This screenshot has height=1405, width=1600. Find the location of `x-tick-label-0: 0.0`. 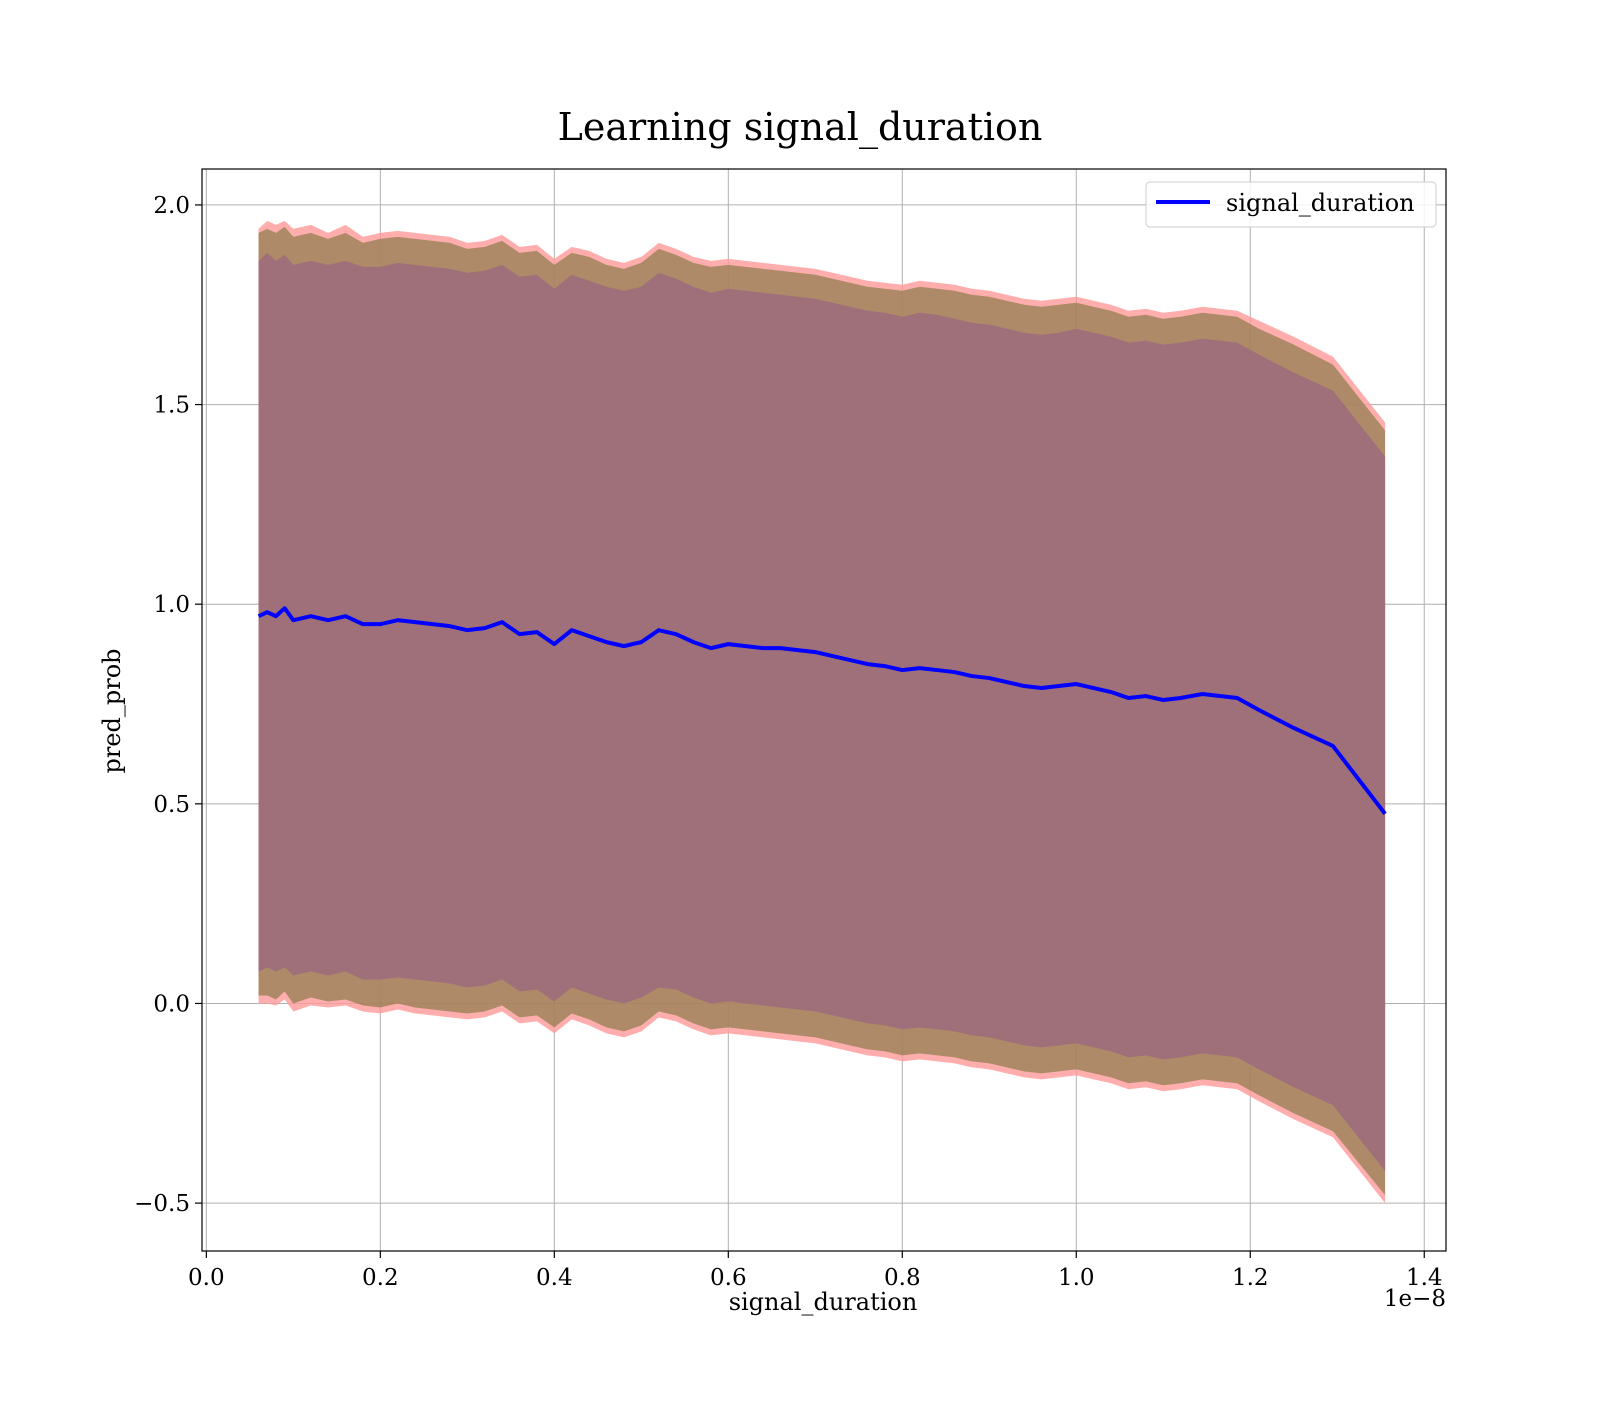

x-tick-label-0: 0.0 is located at coordinates (206, 1278).